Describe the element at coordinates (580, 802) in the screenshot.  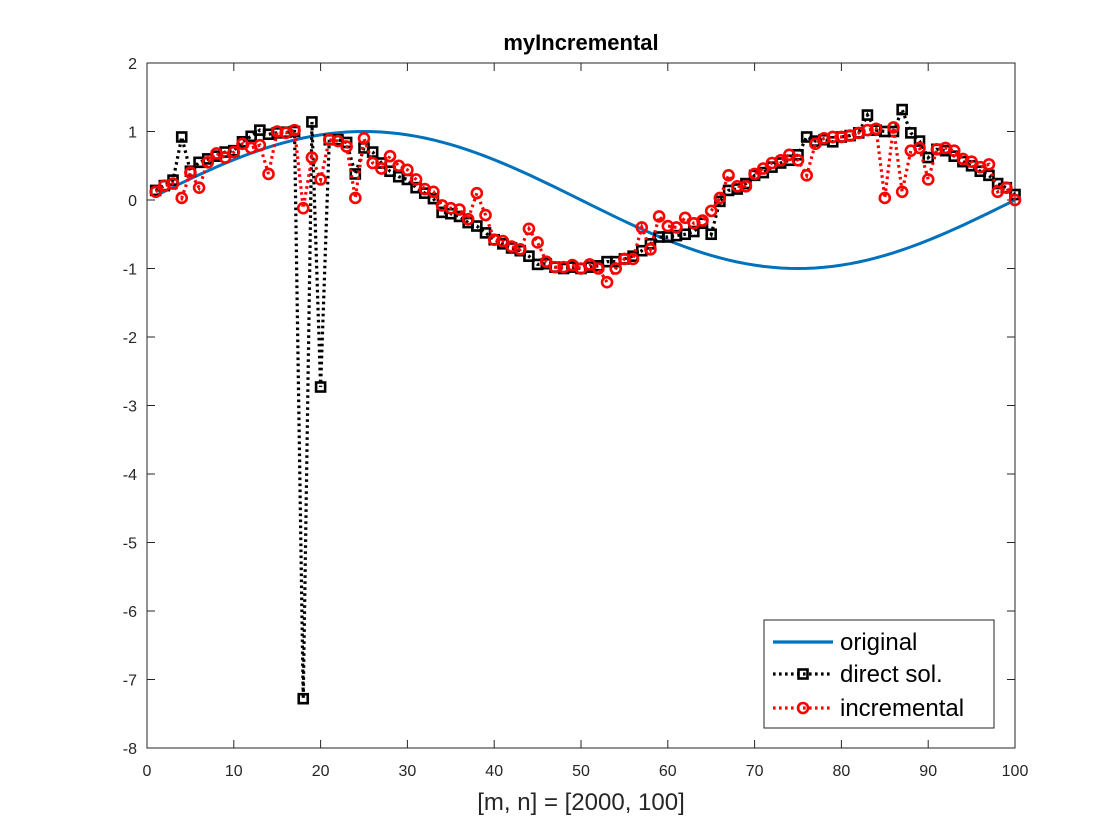
I see `x-axis-label: [m, n] = [2000, 100]` at that location.